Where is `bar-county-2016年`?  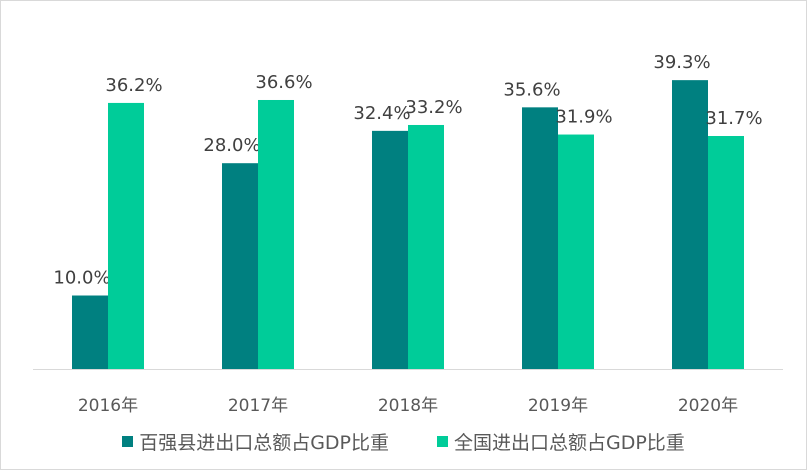
bar-county-2016年 is located at coordinates (90, 332).